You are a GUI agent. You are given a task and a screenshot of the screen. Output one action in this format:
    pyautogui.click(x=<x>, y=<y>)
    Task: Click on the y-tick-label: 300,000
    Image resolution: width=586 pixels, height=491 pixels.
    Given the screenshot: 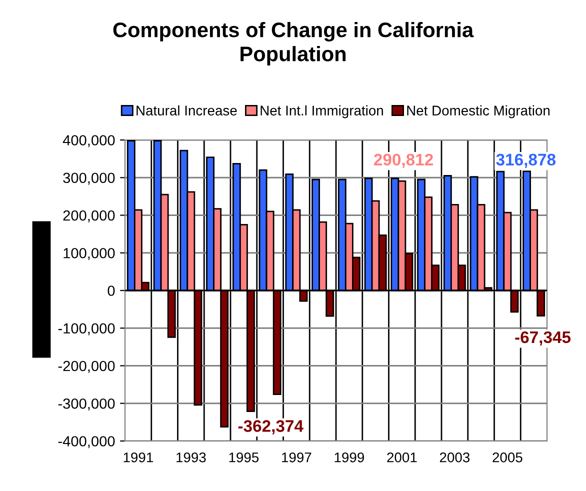 What is the action you would take?
    pyautogui.click(x=89, y=178)
    